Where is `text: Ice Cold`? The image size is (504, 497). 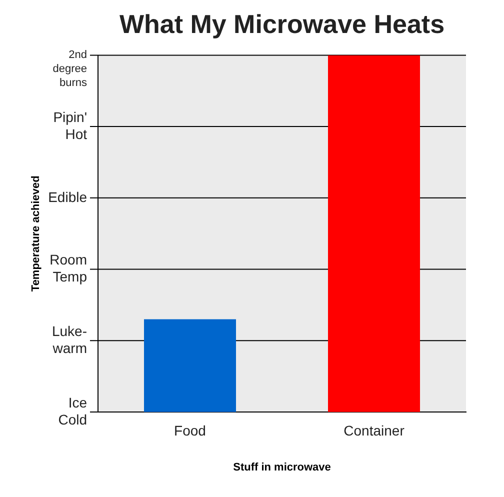
text: Ice Cold is located at coordinates (73, 411).